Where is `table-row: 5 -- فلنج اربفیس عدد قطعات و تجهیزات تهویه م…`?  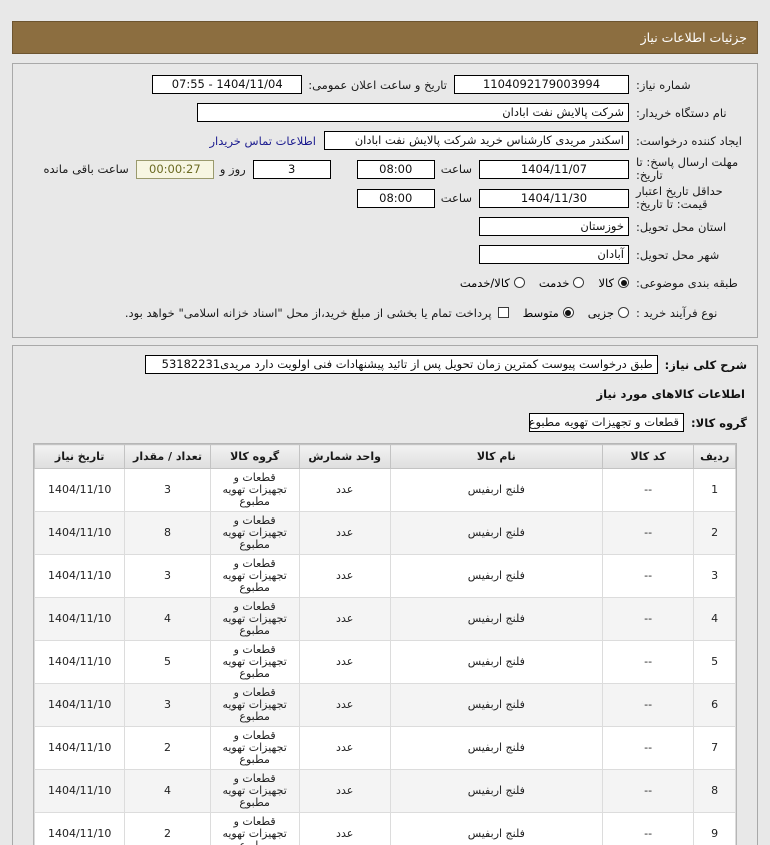 table-row: 5 -- فلنج اربفیس عدد قطعات و تجهیزات تهویه م… is located at coordinates (384, 662).